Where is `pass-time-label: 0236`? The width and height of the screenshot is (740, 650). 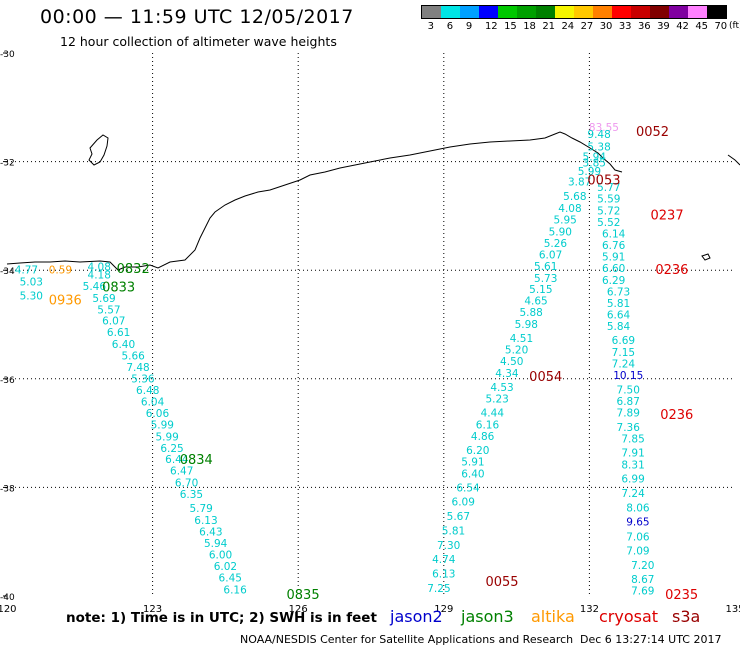
pass-time-label: 0236 is located at coordinates (676, 415).